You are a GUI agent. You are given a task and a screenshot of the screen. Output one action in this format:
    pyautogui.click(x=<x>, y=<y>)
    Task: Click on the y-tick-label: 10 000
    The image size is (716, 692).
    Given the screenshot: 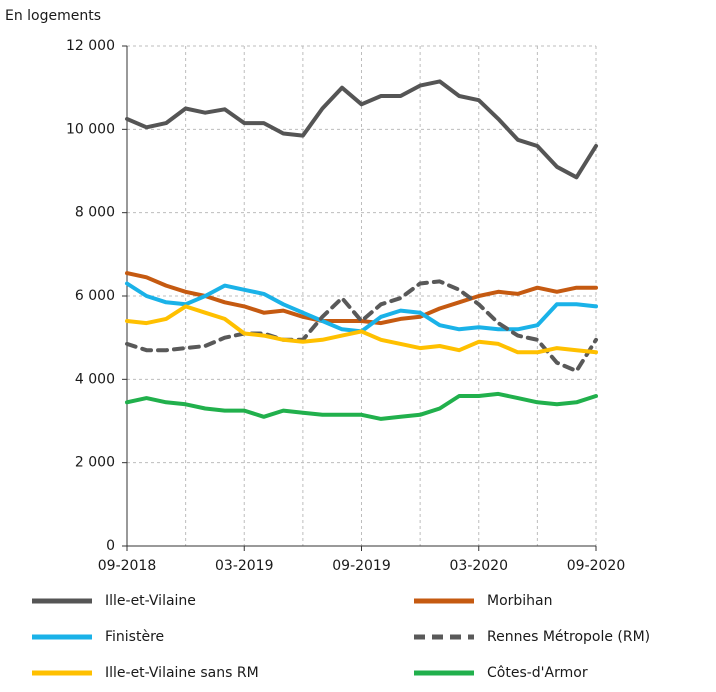 What is the action you would take?
    pyautogui.click(x=90, y=129)
    